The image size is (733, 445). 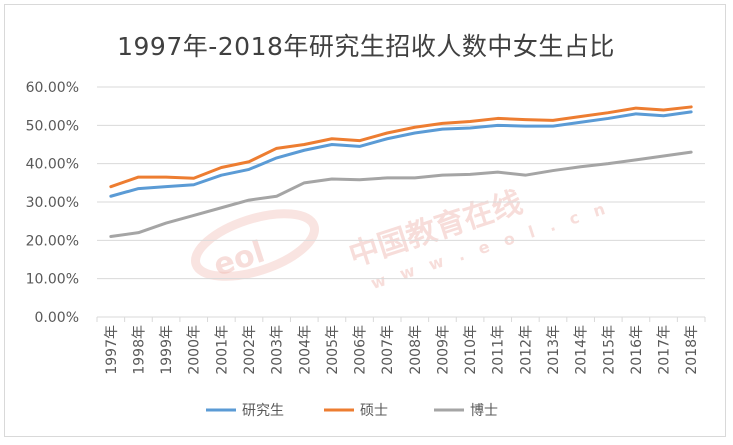 What do you see at coordinates (250, 350) in the screenshot?
I see `x-tick-label: 2002年` at bounding box center [250, 350].